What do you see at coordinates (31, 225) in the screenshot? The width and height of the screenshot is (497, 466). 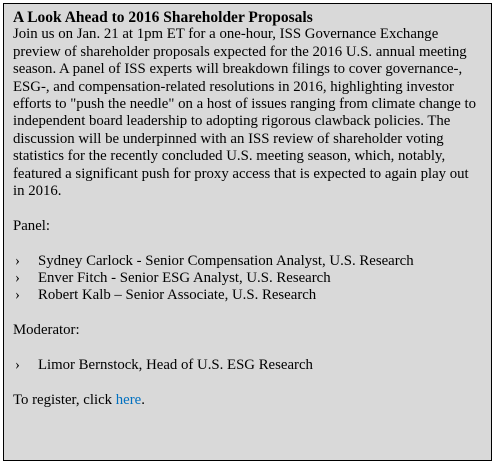 I see `panel-heading: Panel:` at bounding box center [31, 225].